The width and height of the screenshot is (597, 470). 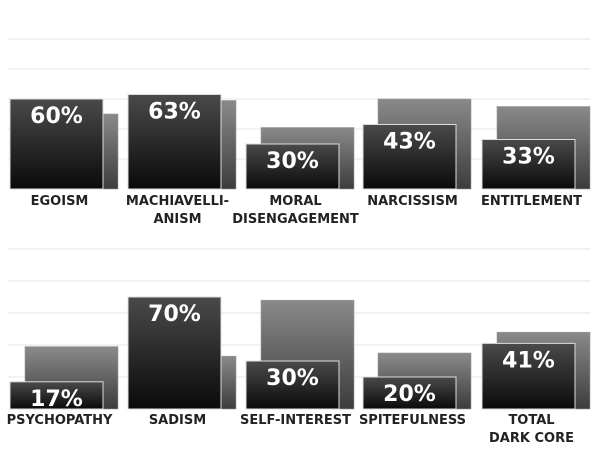 I want to click on bar-group: 30% MORAL DISENGAGEMENT, so click(x=295, y=177).